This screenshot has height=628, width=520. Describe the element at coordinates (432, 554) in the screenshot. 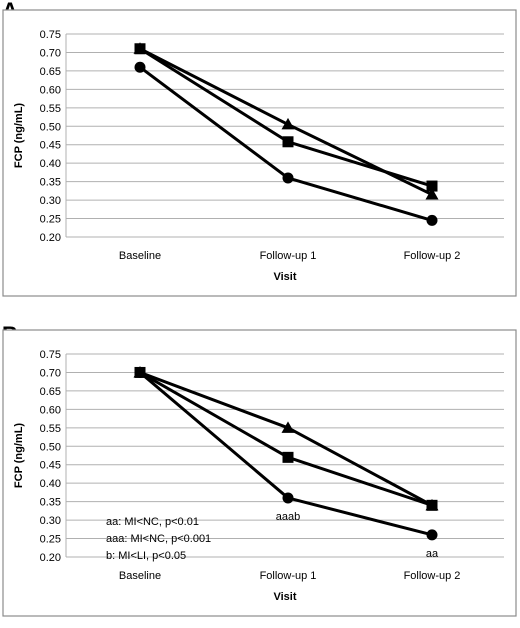

I see `point-annotation: aa` at that location.